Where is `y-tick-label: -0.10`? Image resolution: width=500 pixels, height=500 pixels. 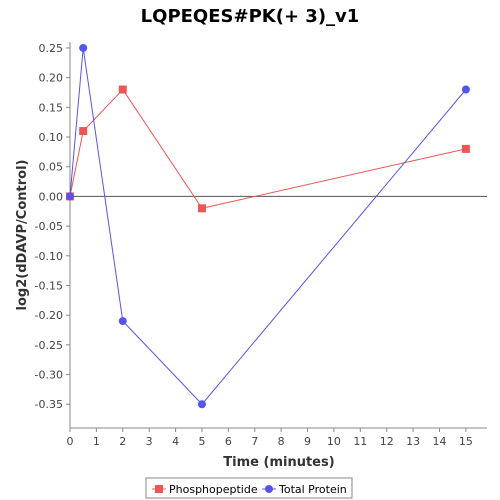 y-tick-label: -0.10 is located at coordinates (49, 256).